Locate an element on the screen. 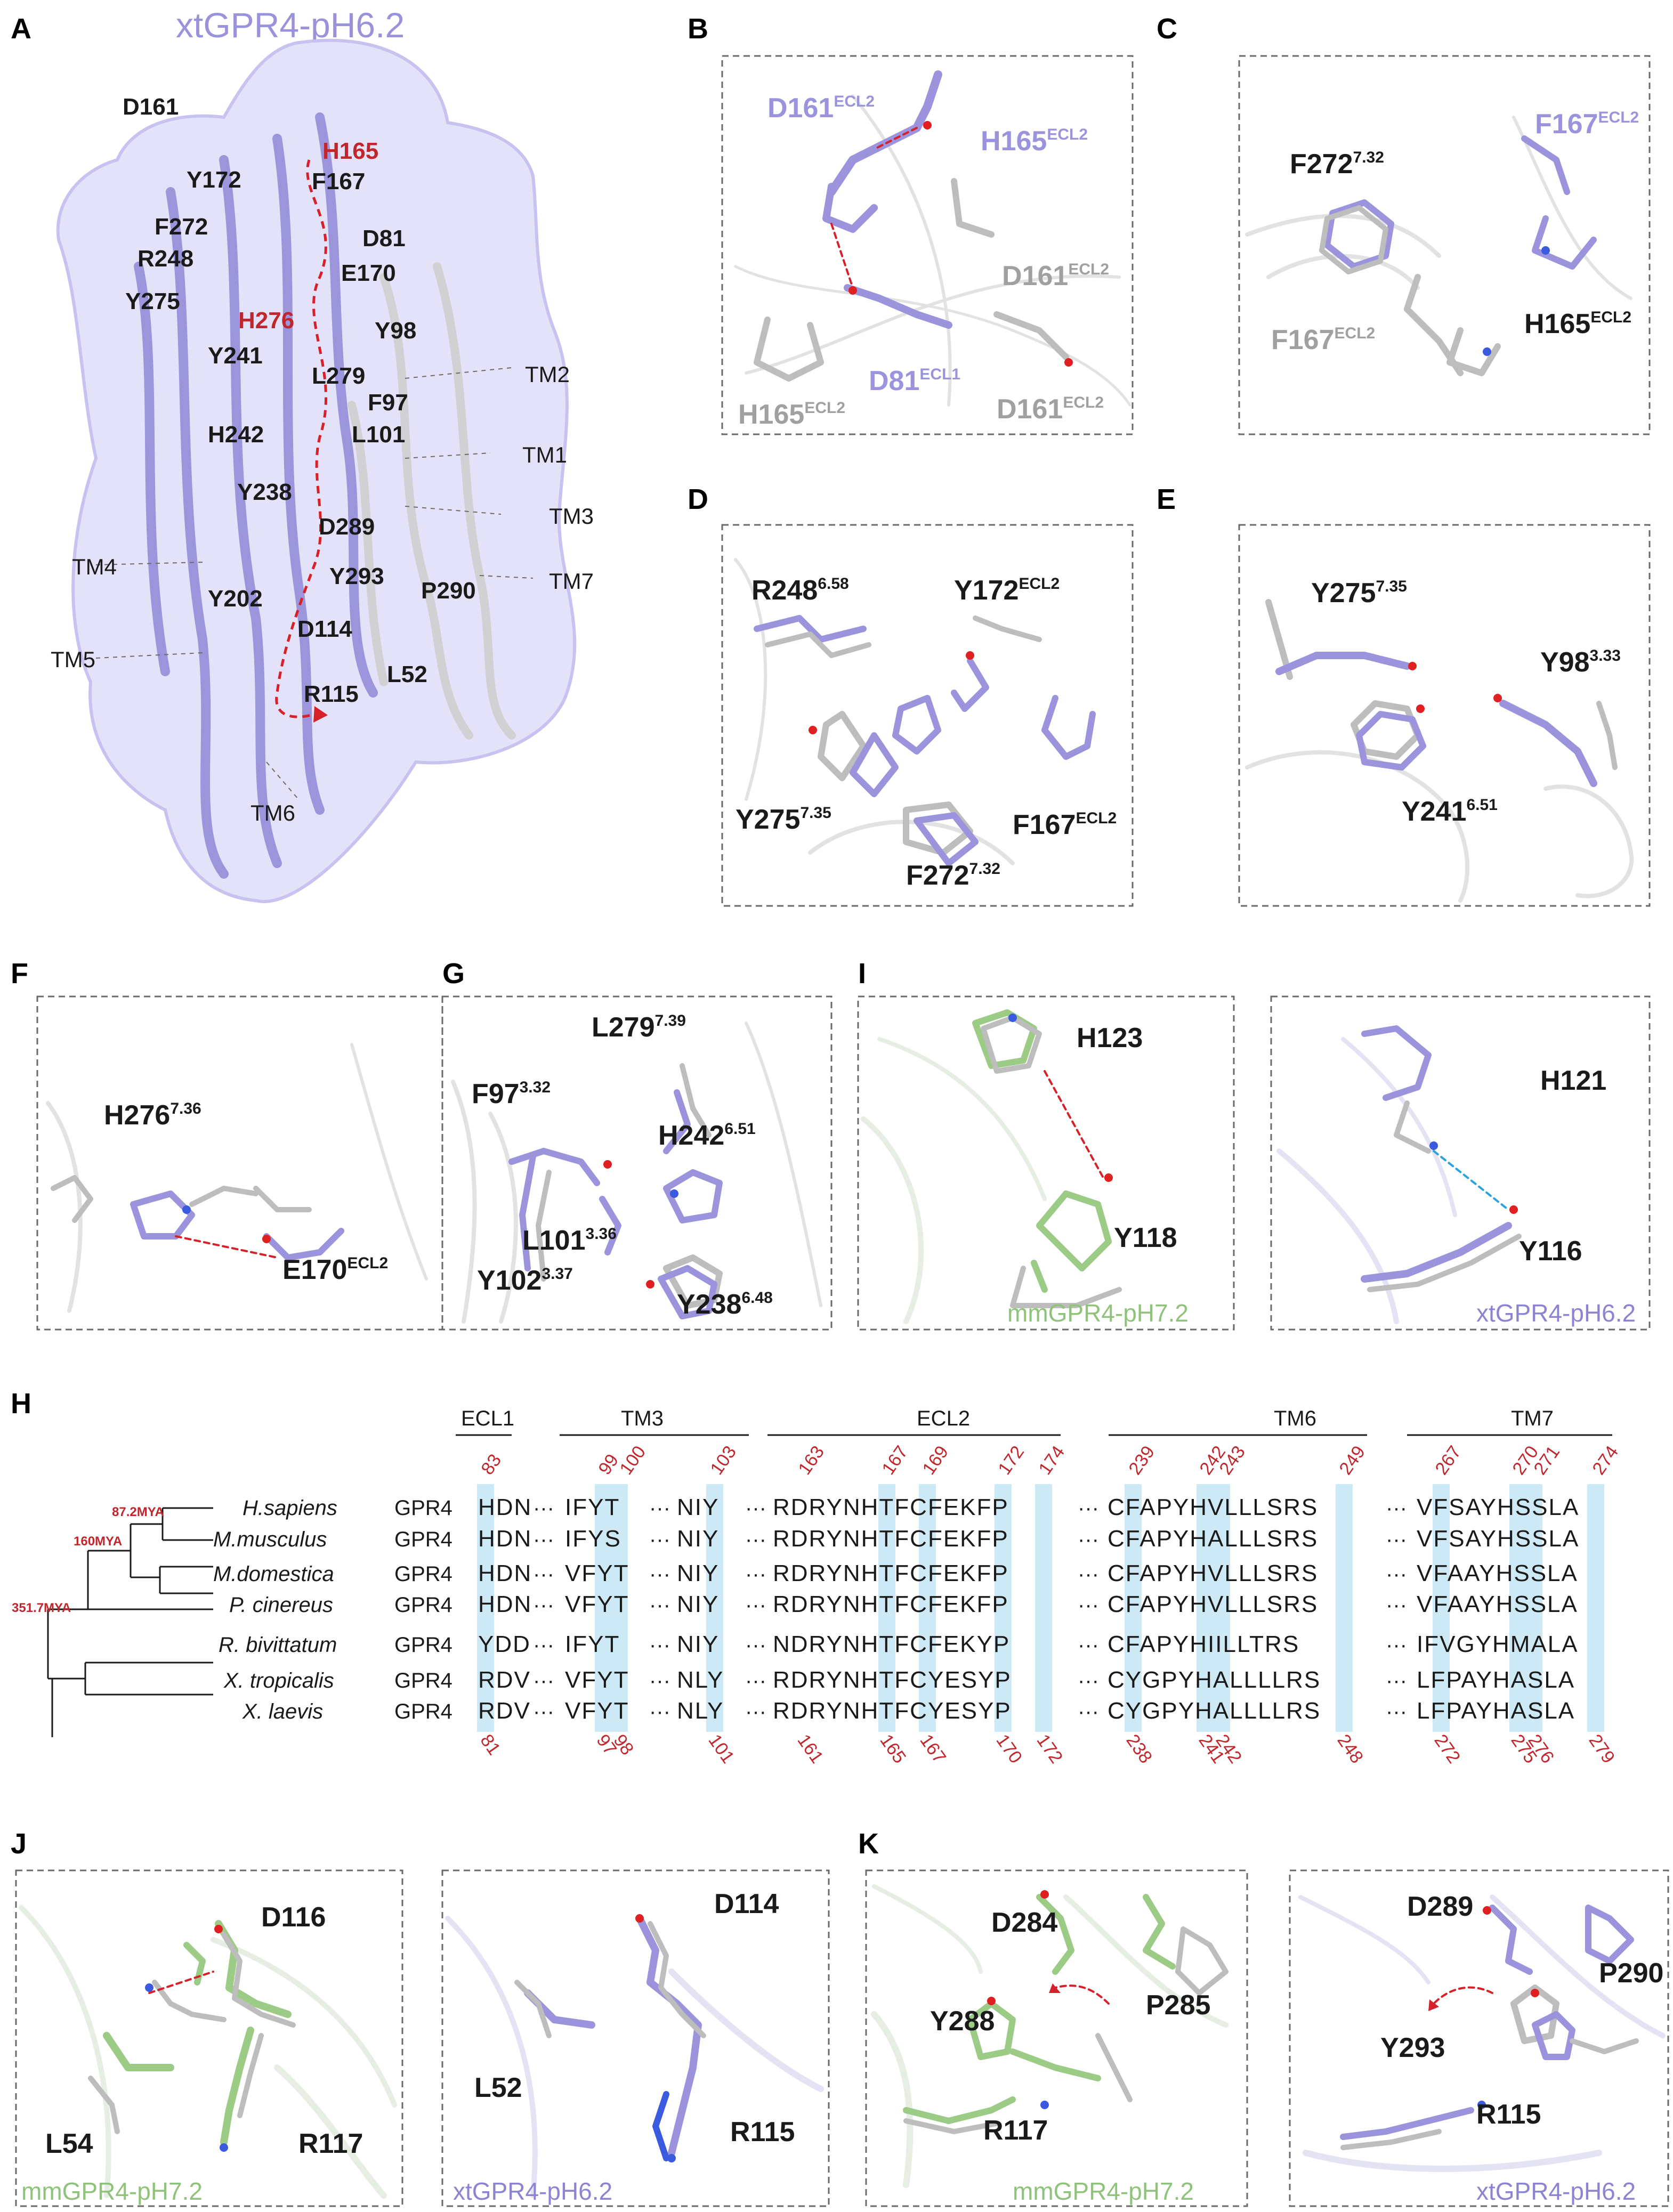 The width and height of the screenshot is (1673, 2212). residue-label-red: H165 is located at coordinates (350, 151).